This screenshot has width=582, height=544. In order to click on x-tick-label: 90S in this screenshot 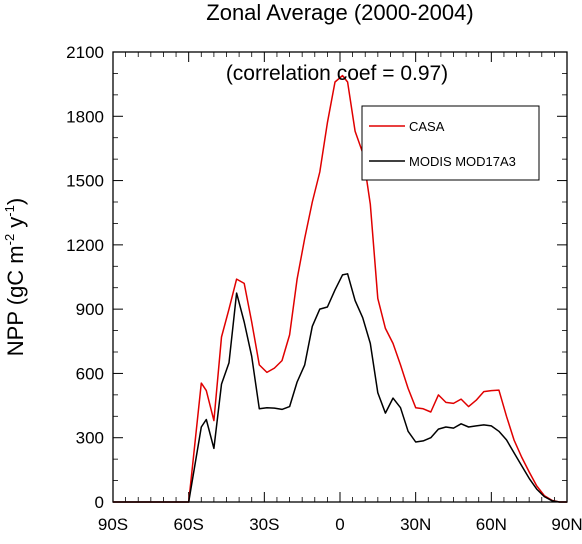, I will do `click(113, 524)`.